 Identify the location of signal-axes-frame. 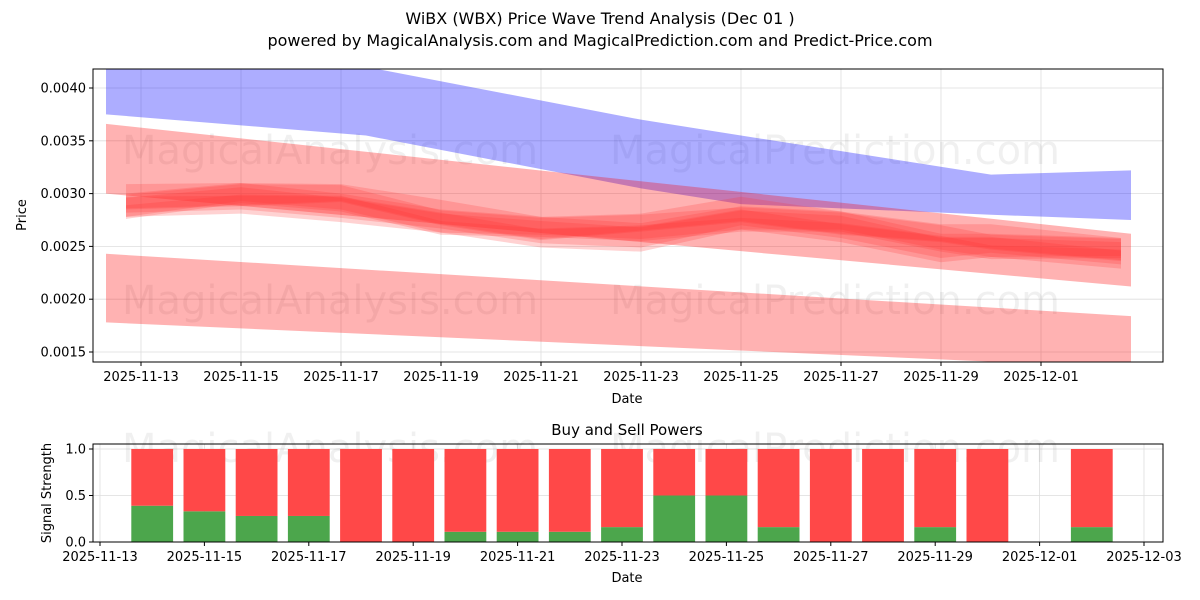
(628, 493).